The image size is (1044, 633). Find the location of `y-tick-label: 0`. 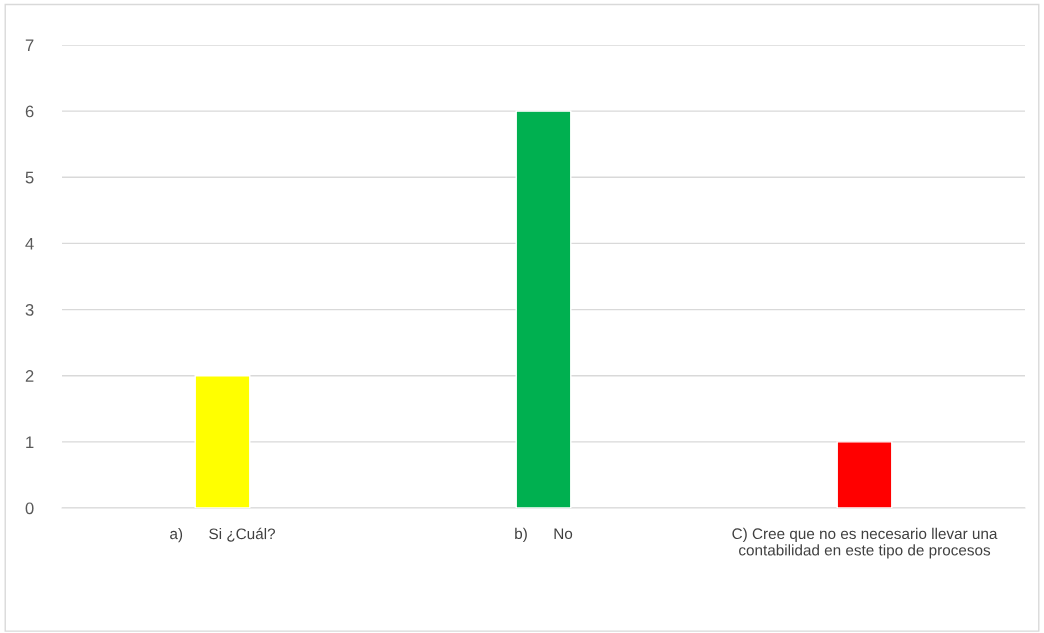

y-tick-label: 0 is located at coordinates (29, 508).